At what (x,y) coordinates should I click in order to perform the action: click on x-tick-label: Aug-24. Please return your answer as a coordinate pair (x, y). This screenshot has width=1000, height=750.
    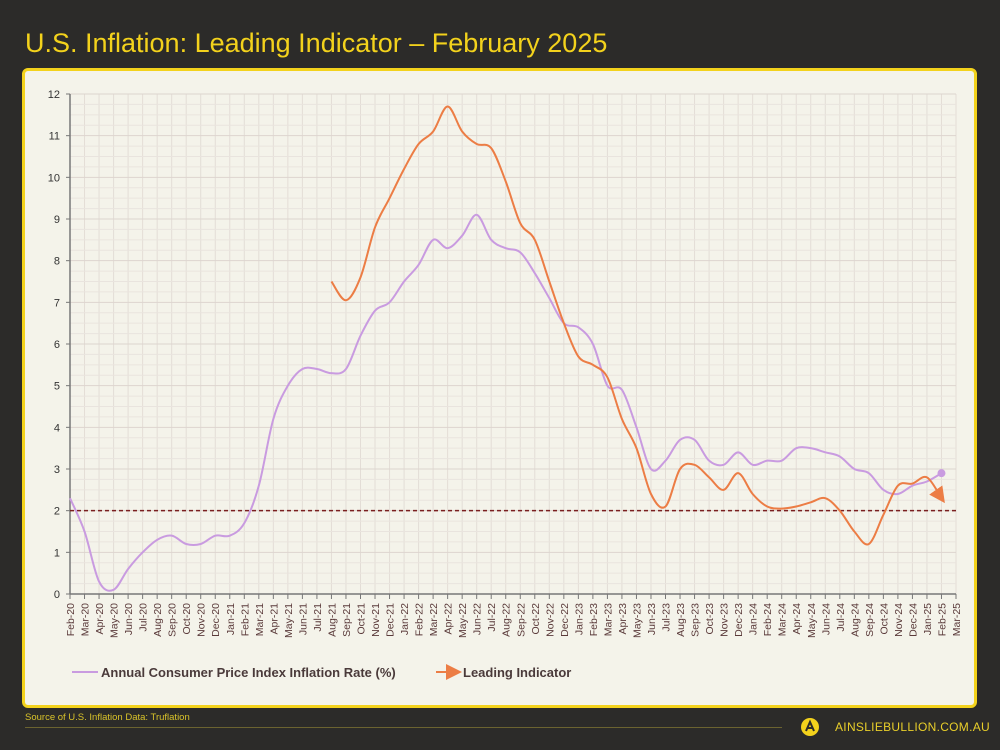
    Looking at the image, I should click on (855, 620).